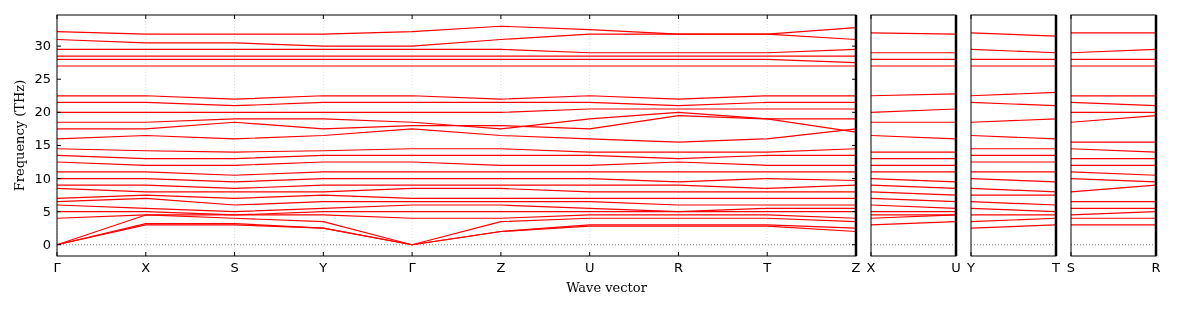 The height and width of the screenshot is (310, 1177). I want to click on x-axis-title: Wave vector, so click(607, 287).